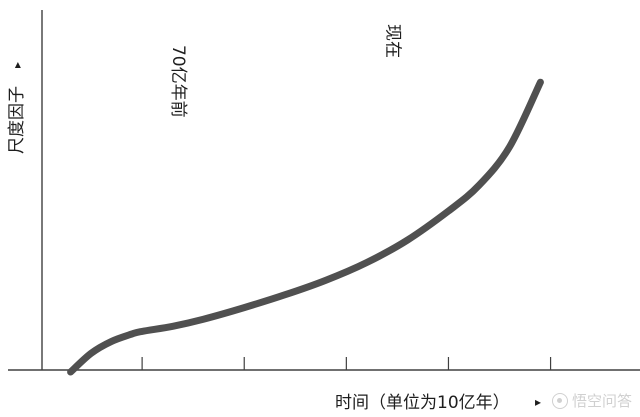  Describe the element at coordinates (17, 120) in the screenshot. I see `y-axis-label: 尺度因子` at that location.